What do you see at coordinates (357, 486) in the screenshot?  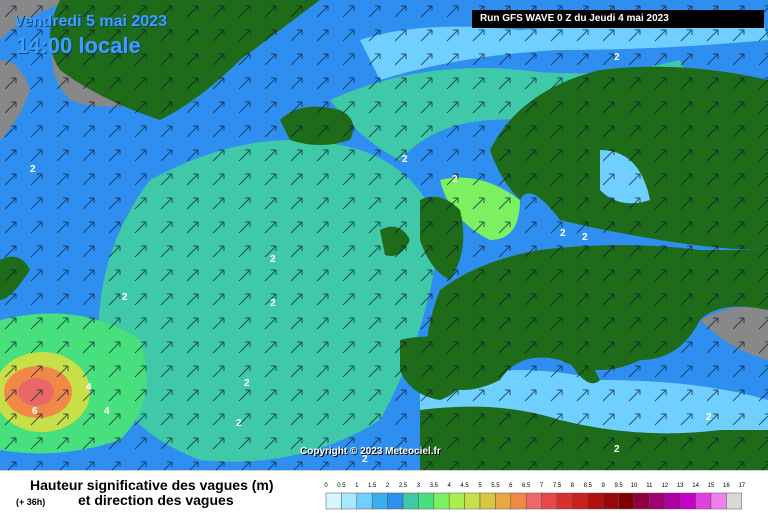 I see `scale-label: 1` at bounding box center [357, 486].